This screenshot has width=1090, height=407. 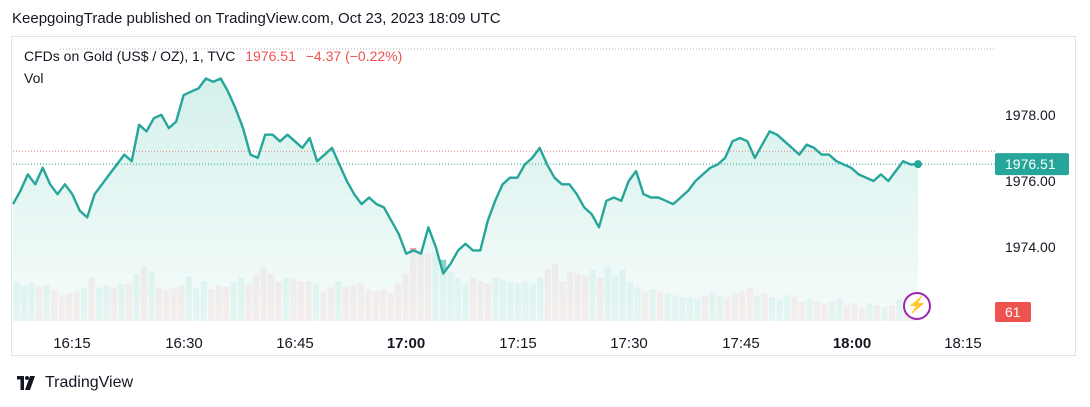 What do you see at coordinates (918, 164) in the screenshot?
I see `last-price-dot` at bounding box center [918, 164].